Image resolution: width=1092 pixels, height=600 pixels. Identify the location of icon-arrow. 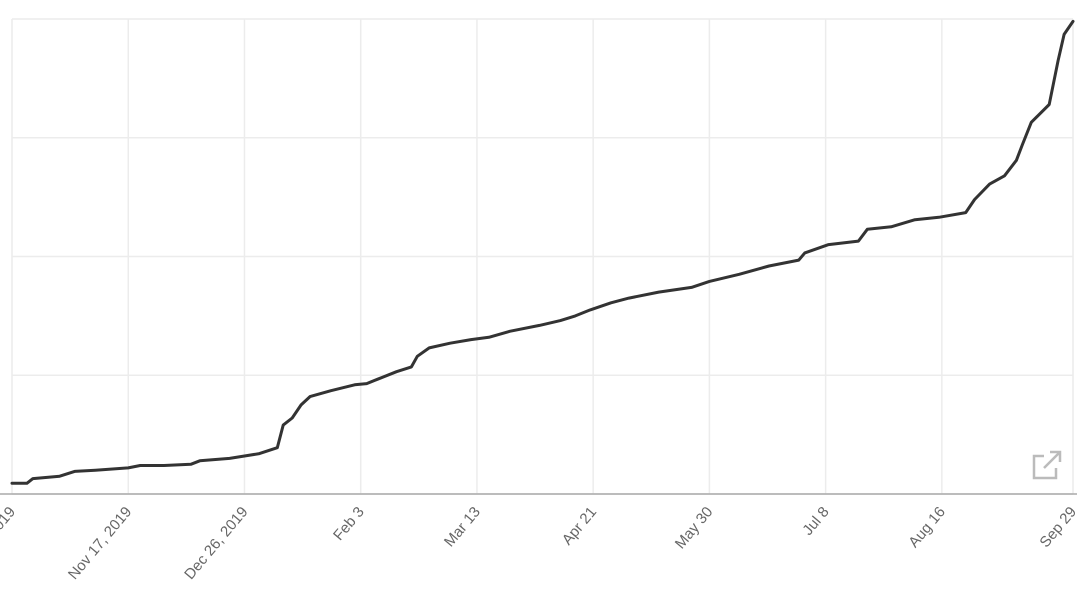
(1052, 459).